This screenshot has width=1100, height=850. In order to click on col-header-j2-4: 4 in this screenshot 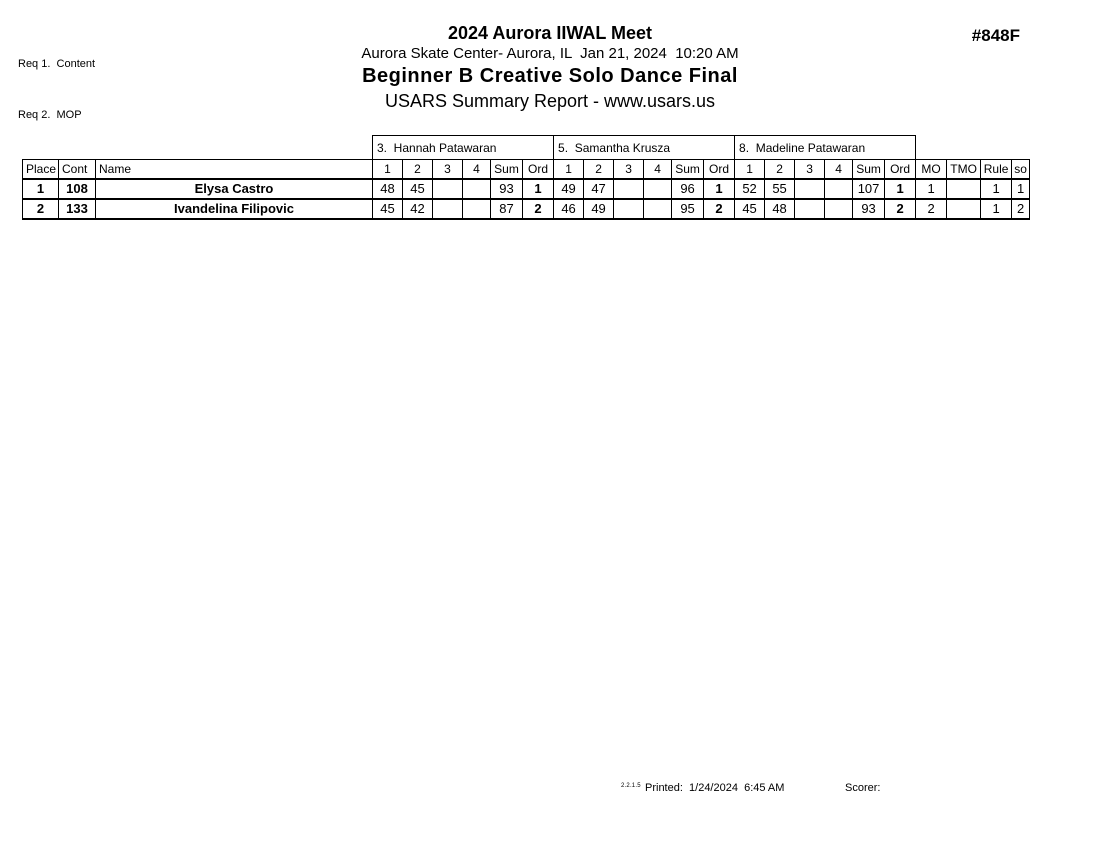, I will do `click(658, 169)`.